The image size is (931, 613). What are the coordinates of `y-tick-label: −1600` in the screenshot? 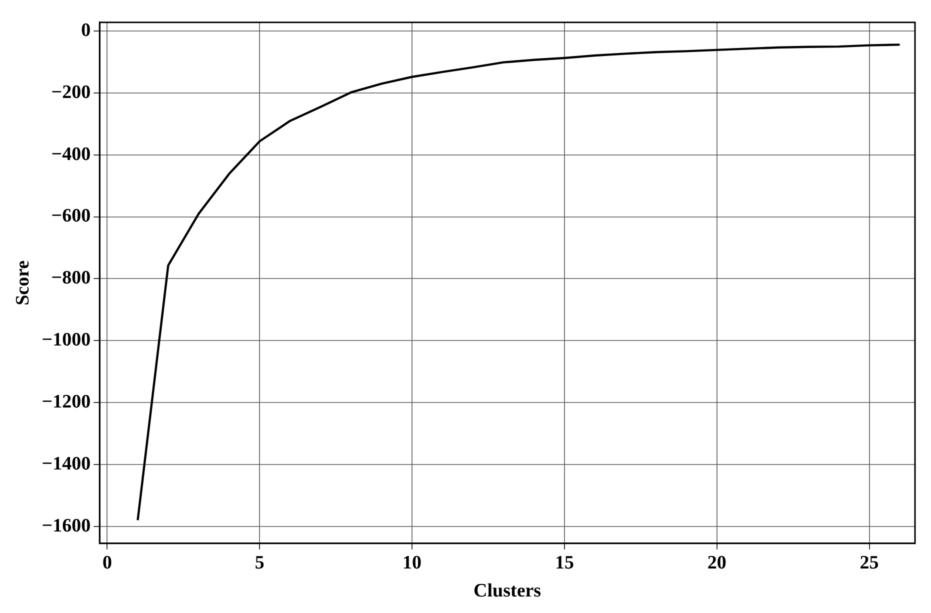 It's located at (66, 525).